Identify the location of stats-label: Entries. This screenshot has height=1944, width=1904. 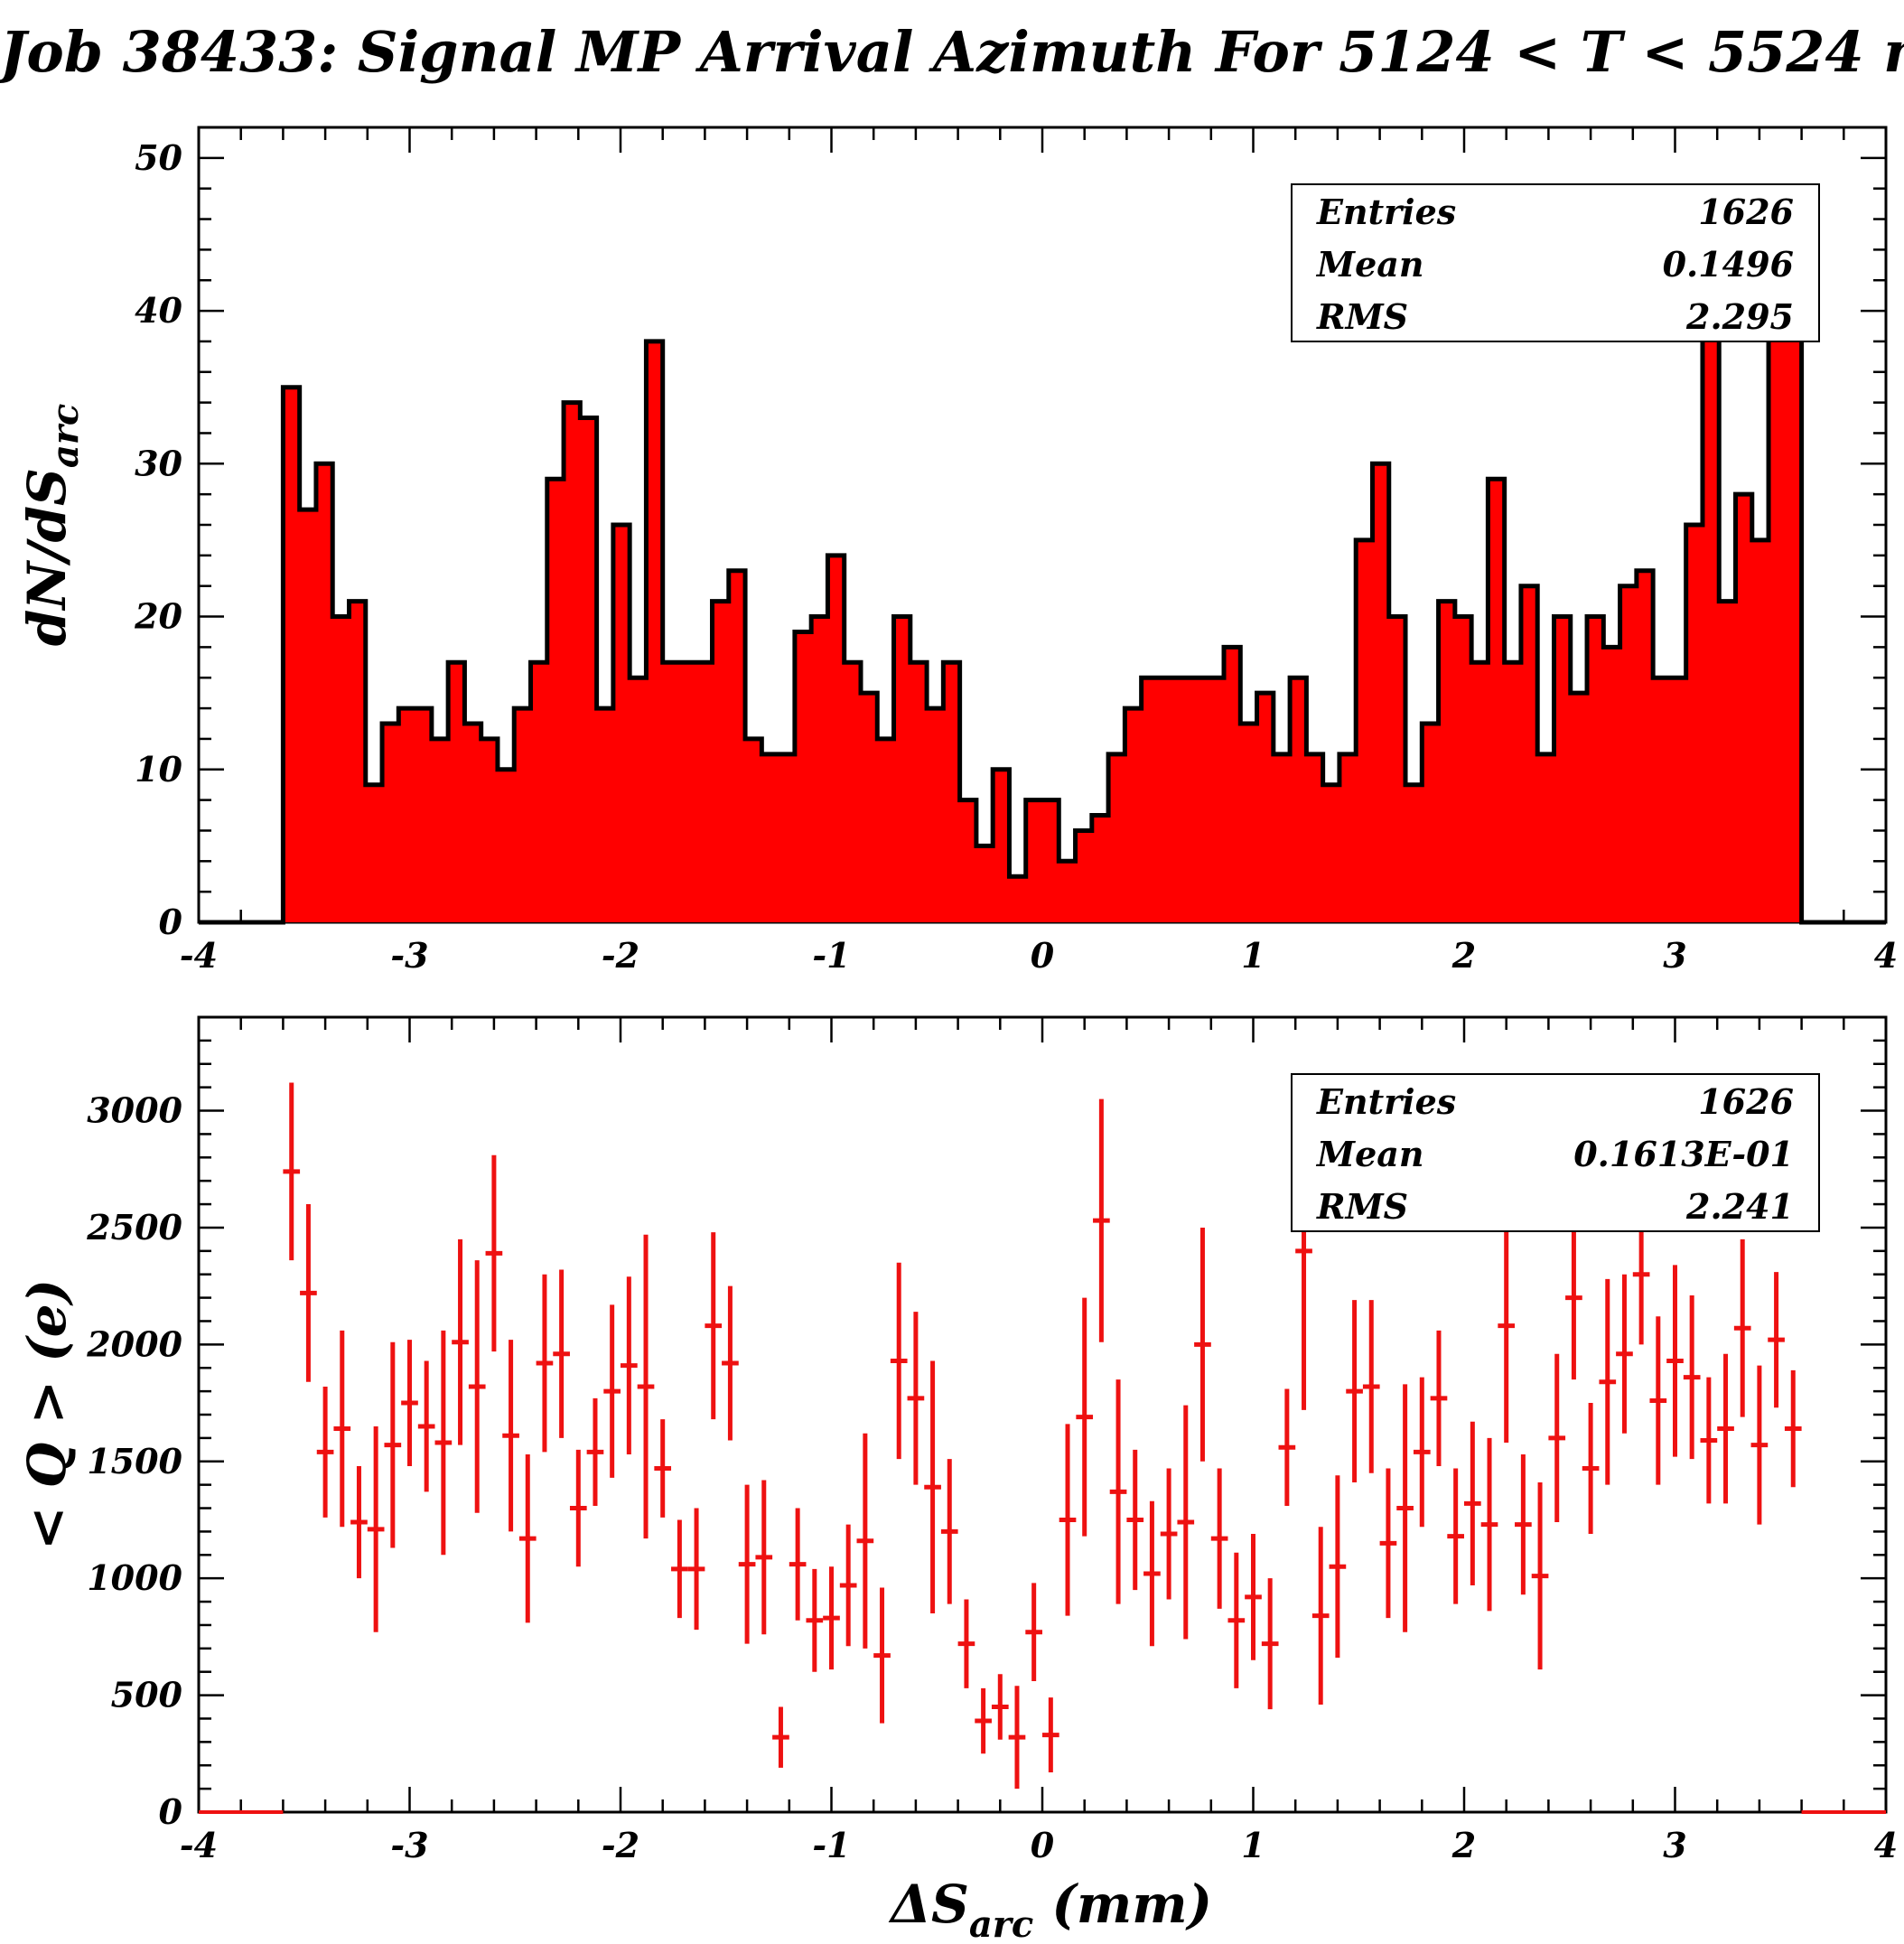
(1386, 212).